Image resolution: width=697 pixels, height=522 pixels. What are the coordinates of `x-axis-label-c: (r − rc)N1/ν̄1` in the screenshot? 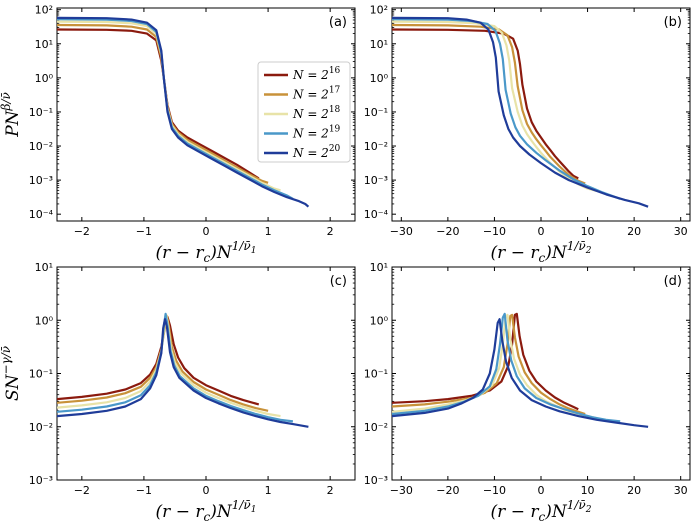 It's located at (206, 510).